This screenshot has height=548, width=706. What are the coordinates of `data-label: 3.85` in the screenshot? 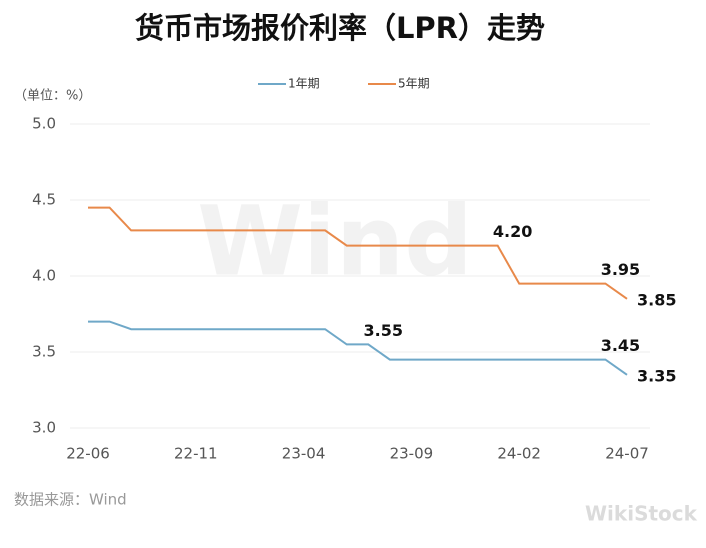 It's located at (656, 299).